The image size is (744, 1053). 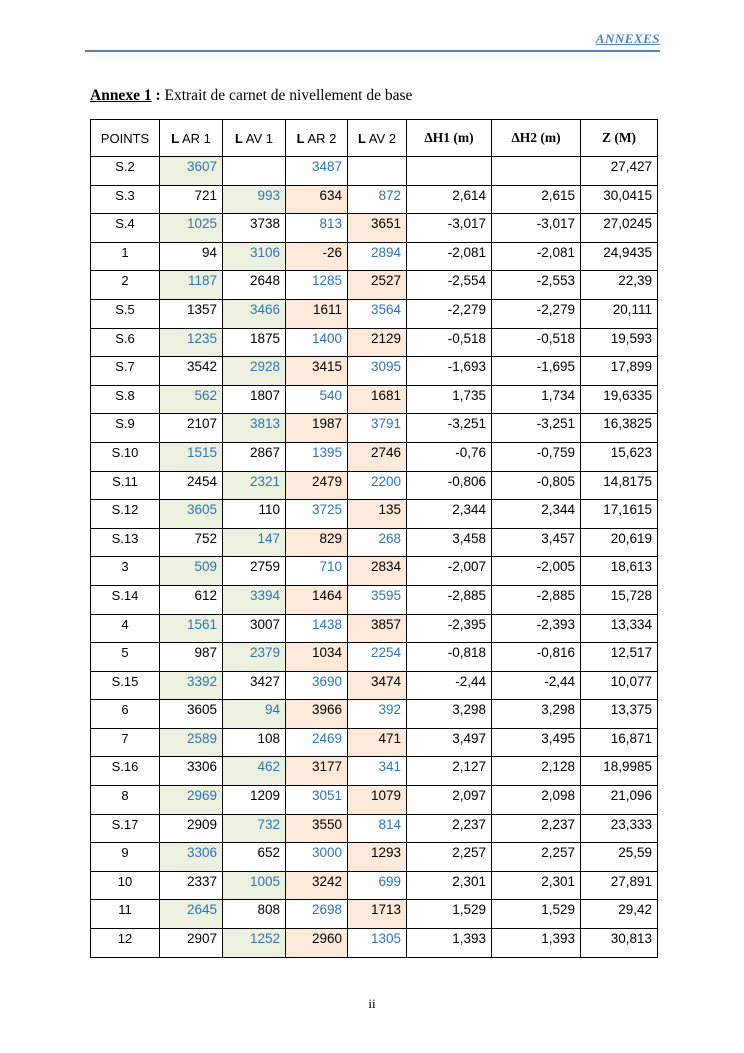 I want to click on cell-lav2: 268, so click(x=377, y=542).